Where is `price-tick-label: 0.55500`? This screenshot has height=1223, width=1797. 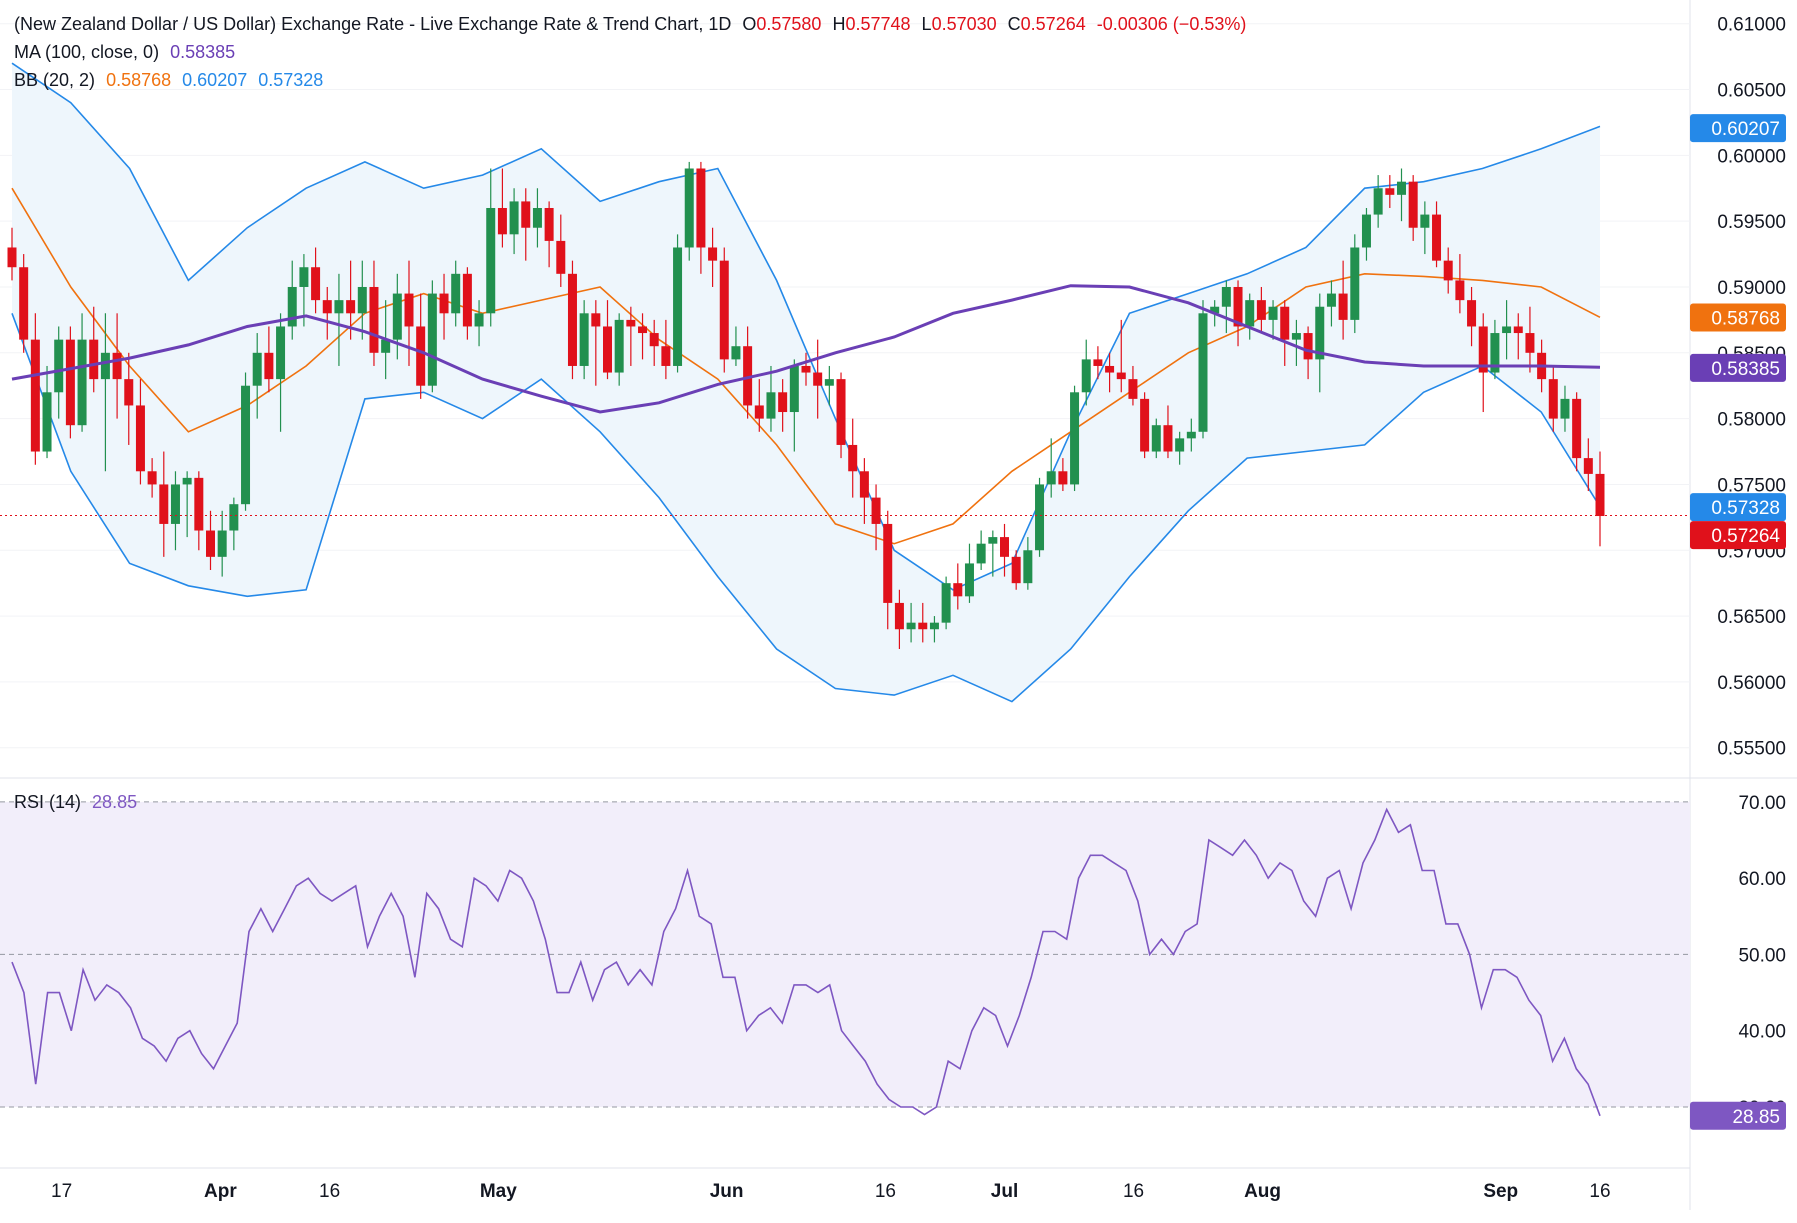
price-tick-label: 0.55500 is located at coordinates (1751, 749).